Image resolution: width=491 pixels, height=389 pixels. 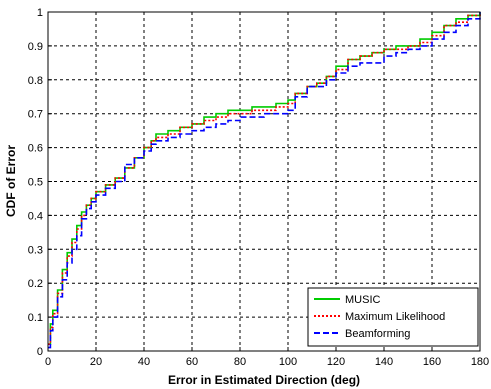 What do you see at coordinates (336, 362) in the screenshot?
I see `x-tick-label: 120` at bounding box center [336, 362].